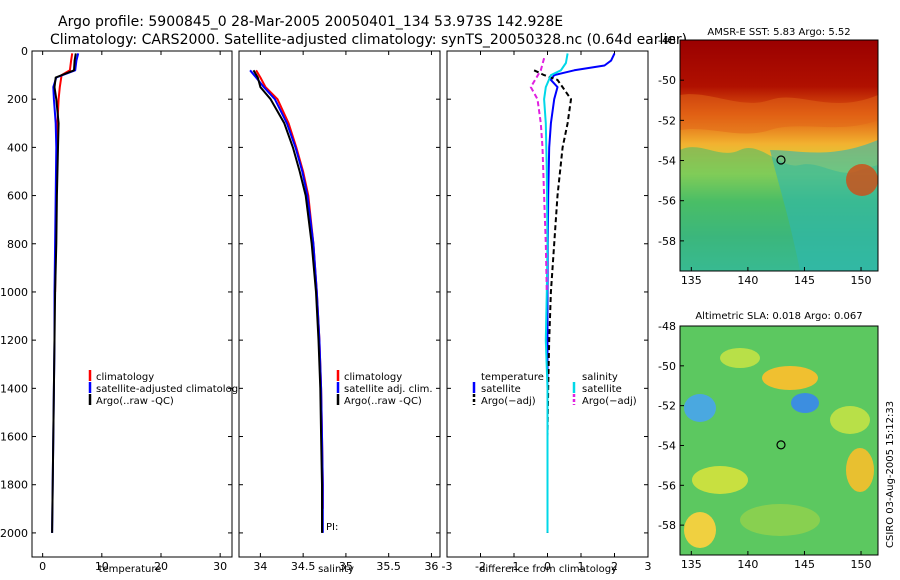  What do you see at coordinates (648, 566) in the screenshot?
I see `x-tick-label: 3` at bounding box center [648, 566].